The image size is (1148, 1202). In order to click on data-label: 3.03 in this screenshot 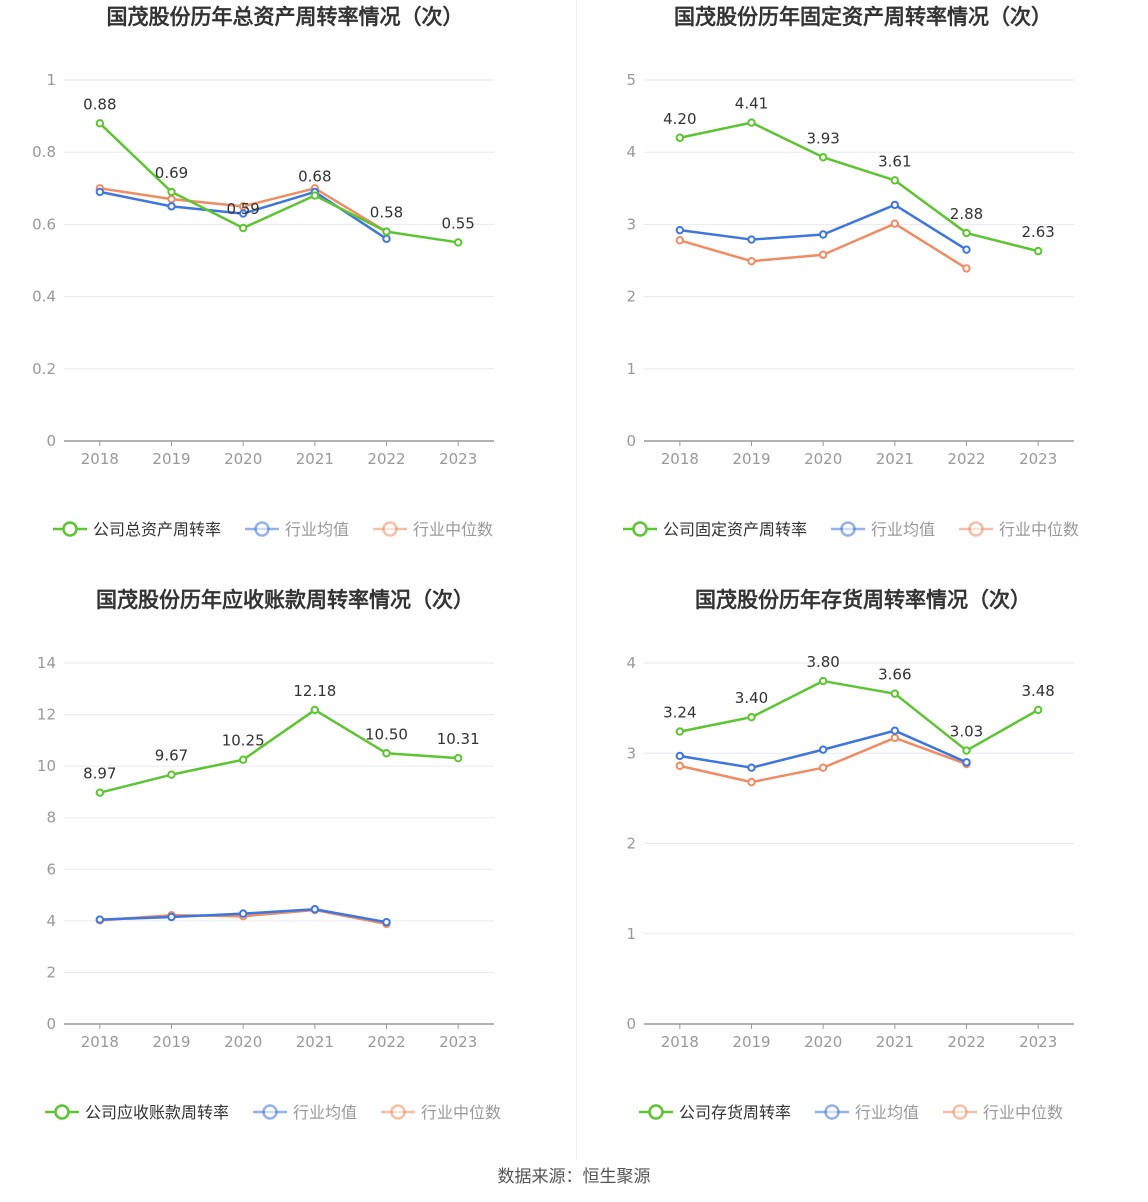, I will do `click(966, 732)`.